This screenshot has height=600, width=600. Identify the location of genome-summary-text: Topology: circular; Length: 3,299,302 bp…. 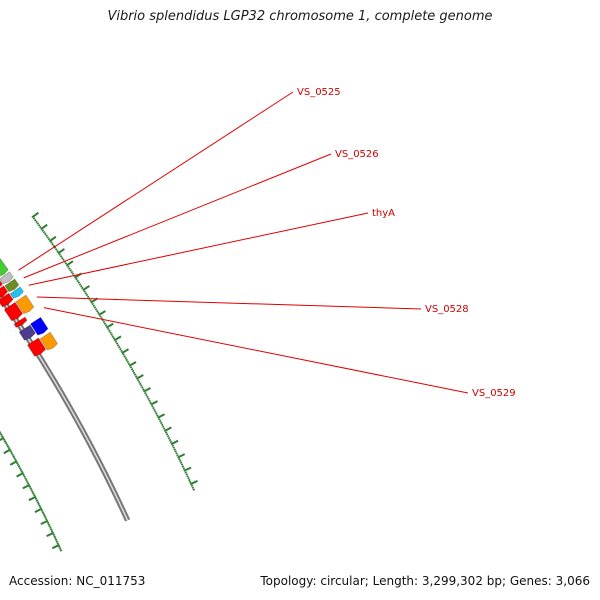
(425, 581).